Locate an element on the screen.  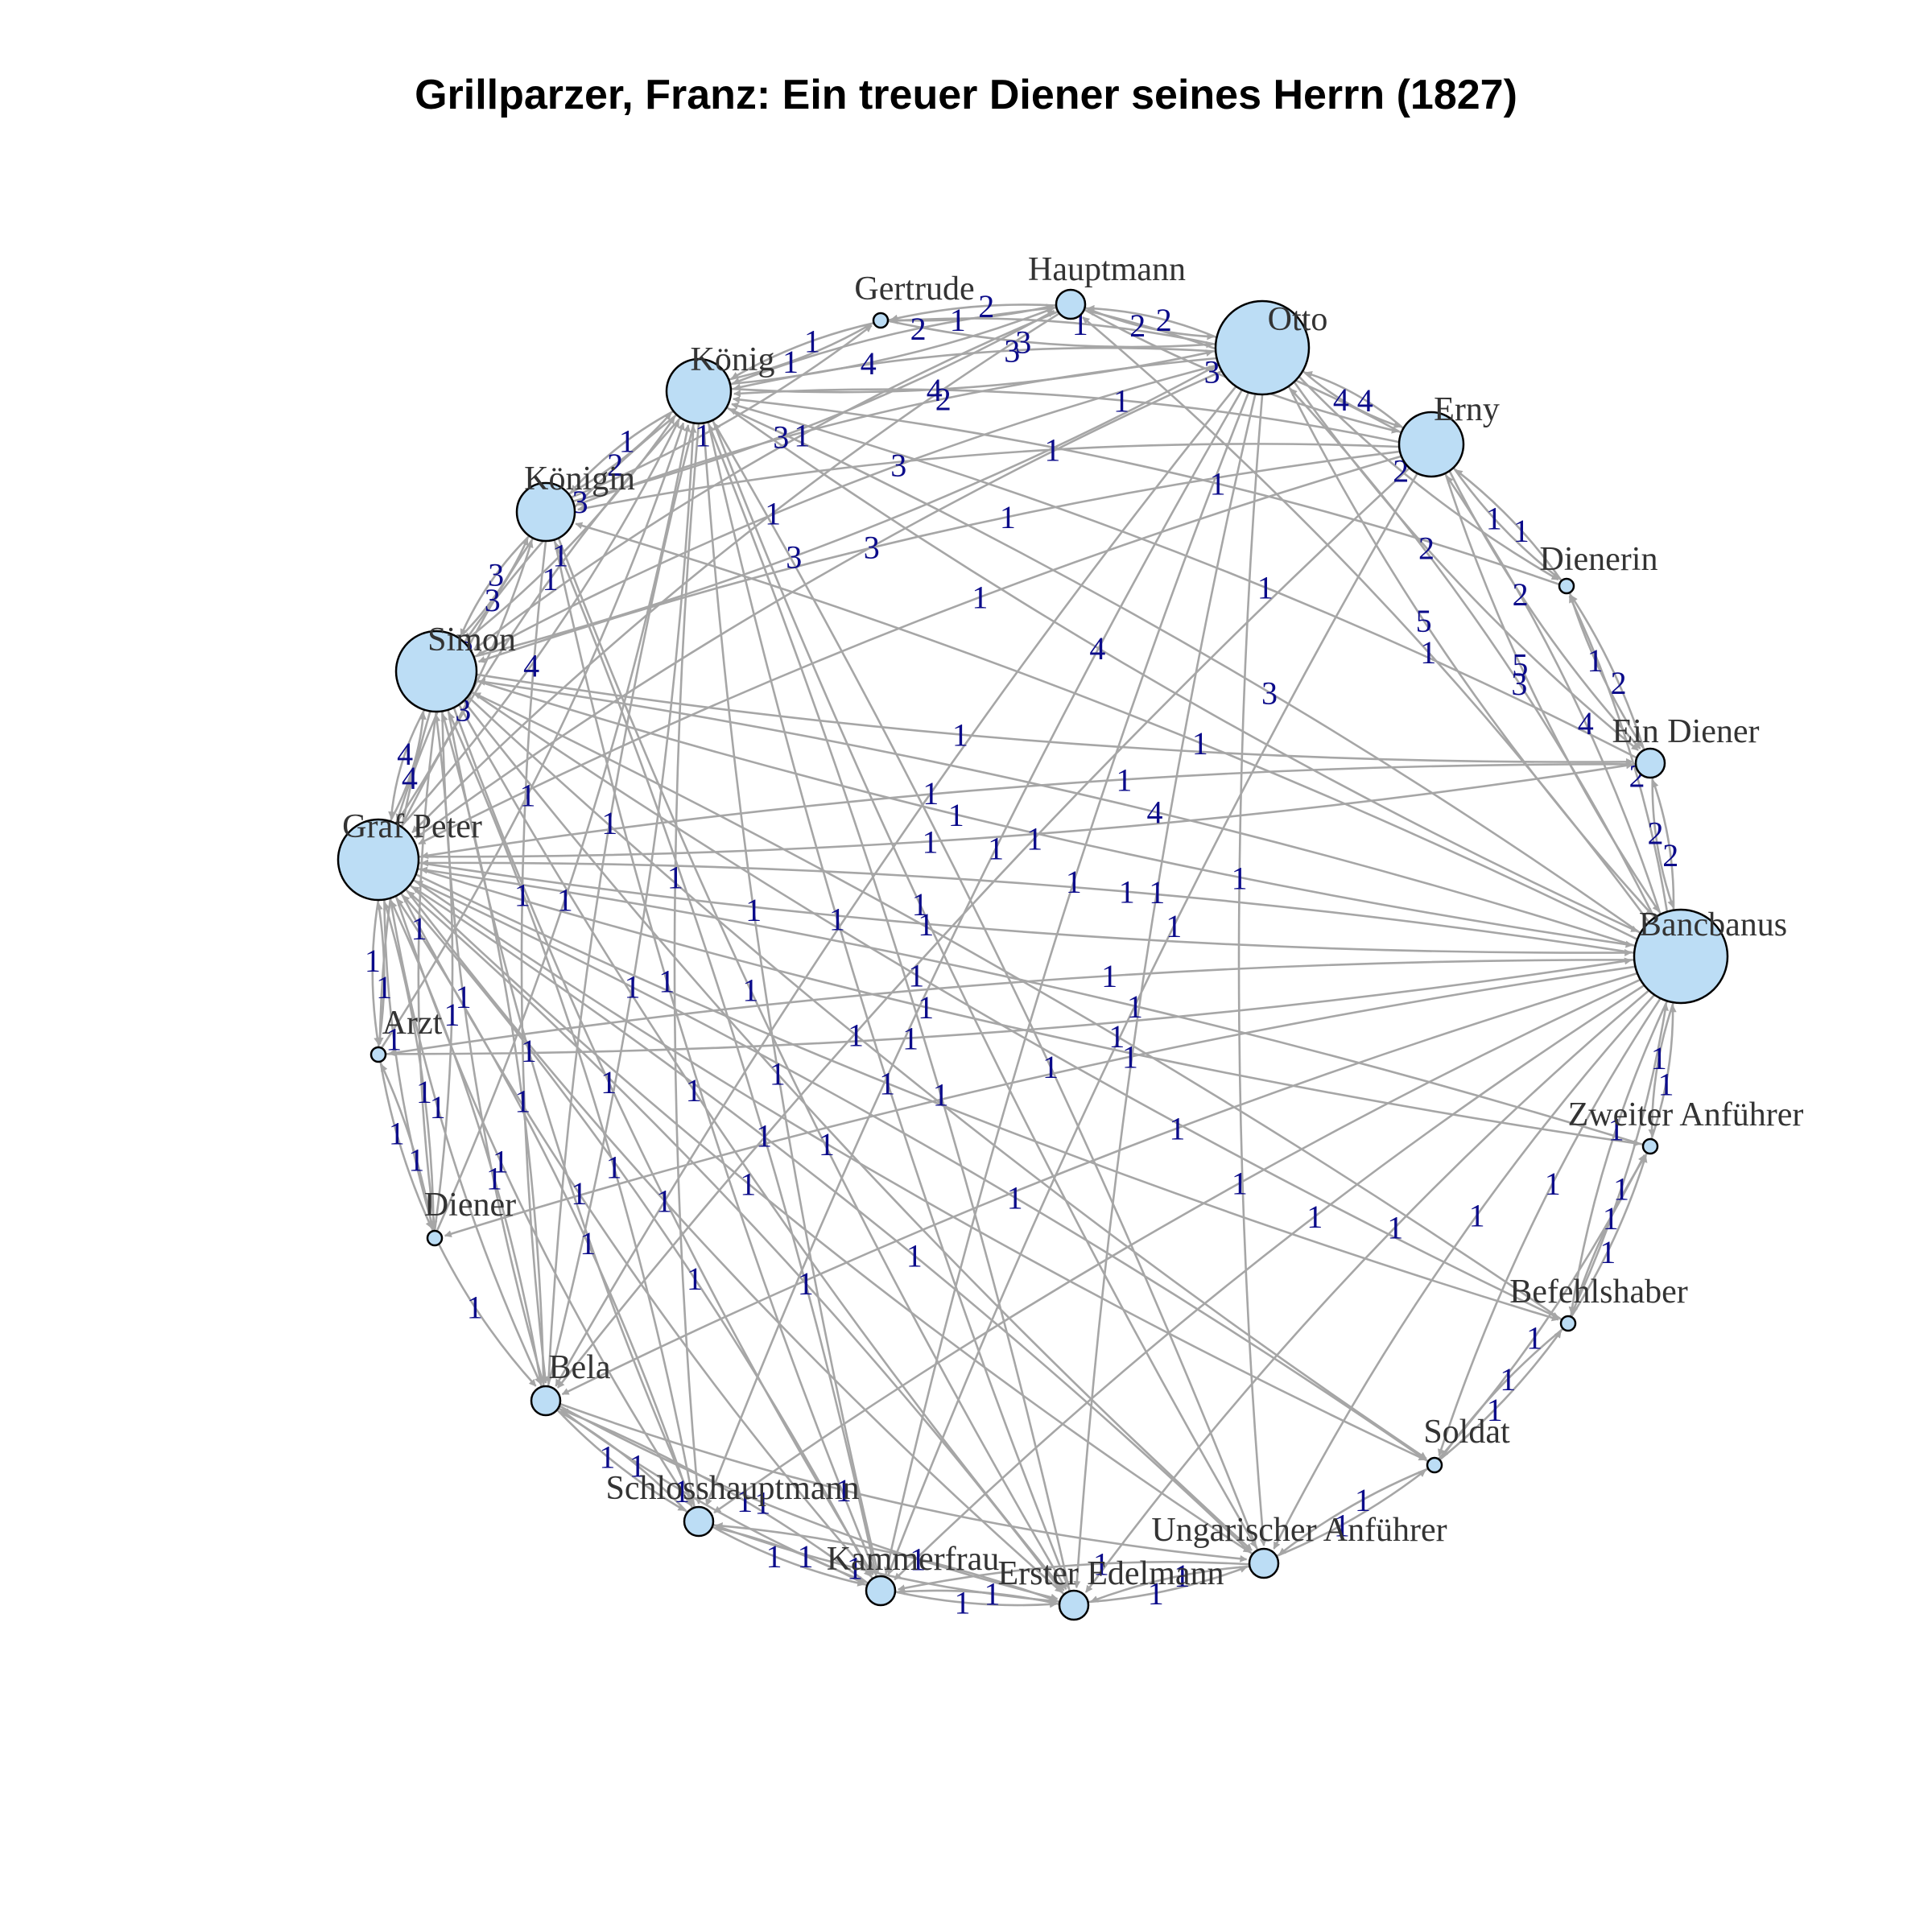
edge-bancbanus-to-kammerfrau is located at coordinates (1269, 1282).